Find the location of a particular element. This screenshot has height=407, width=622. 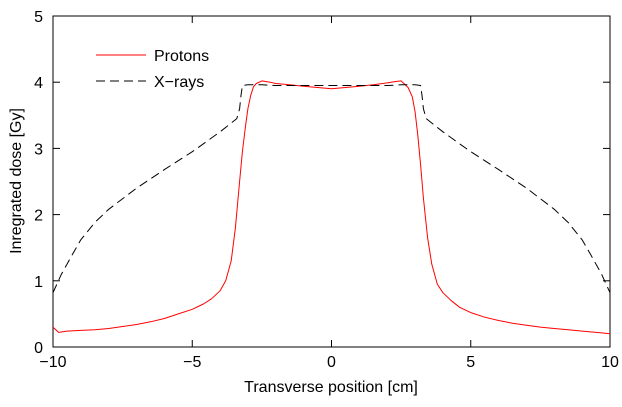

x-axis-label: Transverse position [cm] is located at coordinates (331, 387).